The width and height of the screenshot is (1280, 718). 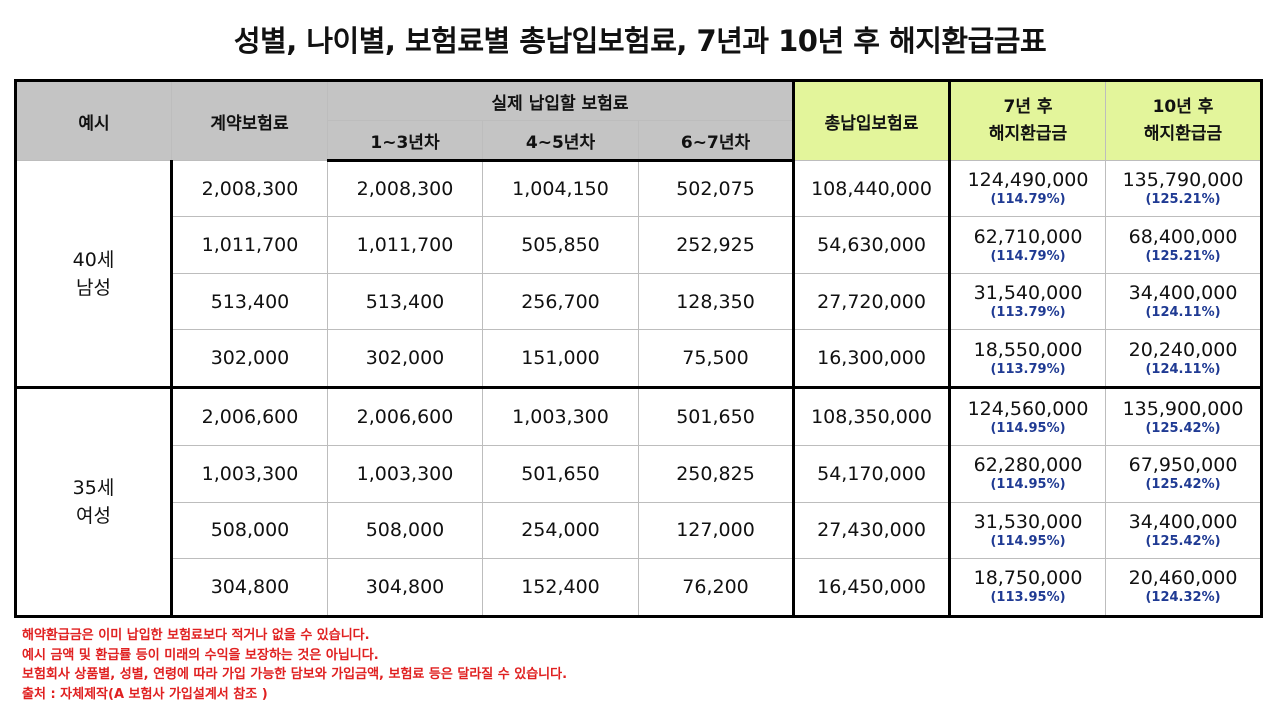 I want to click on header-refund-10y: 10년 후 해지환급금, so click(x=1184, y=120).